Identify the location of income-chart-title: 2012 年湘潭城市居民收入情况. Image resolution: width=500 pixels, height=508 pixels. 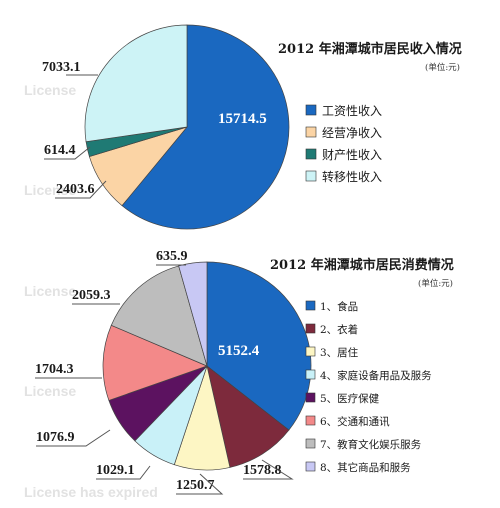
(370, 49).